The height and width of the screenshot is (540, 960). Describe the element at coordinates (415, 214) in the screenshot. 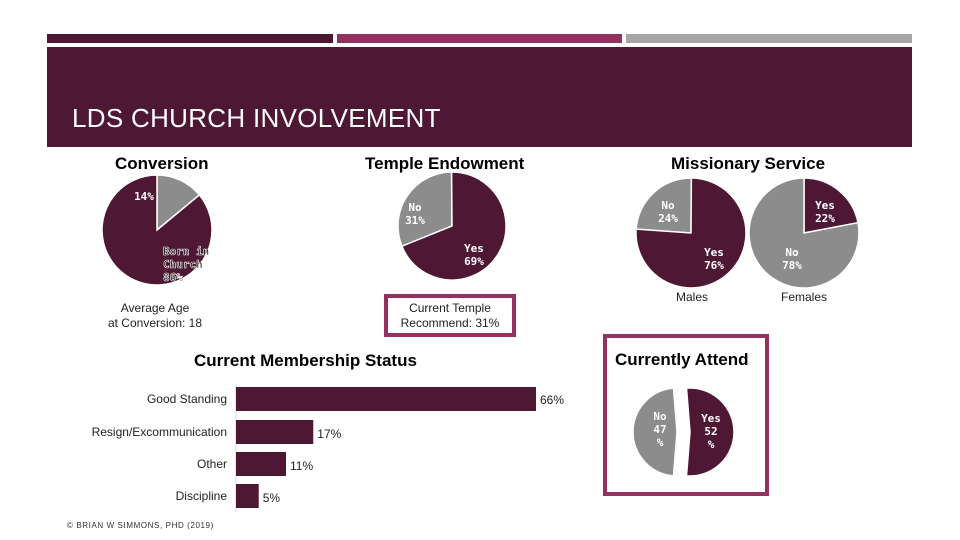

I see `temple-slice-label-0: No 31%` at that location.